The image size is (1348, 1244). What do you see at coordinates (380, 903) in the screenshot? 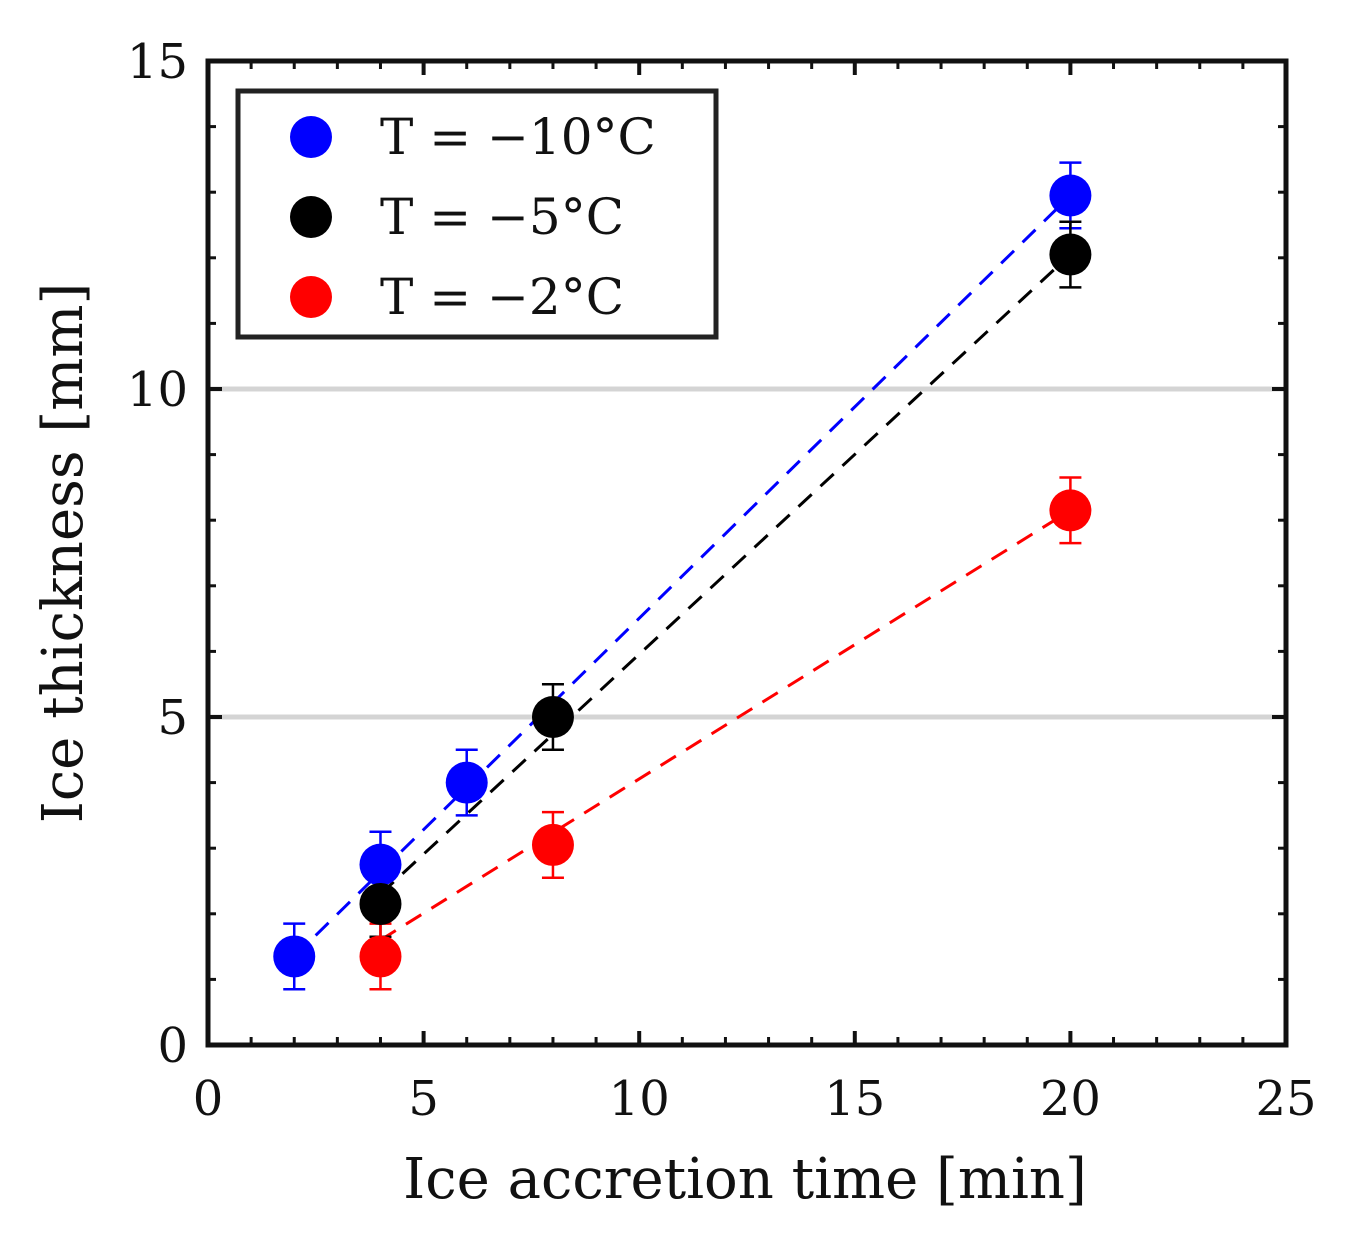
I see `data-point-s1-p0` at bounding box center [380, 903].